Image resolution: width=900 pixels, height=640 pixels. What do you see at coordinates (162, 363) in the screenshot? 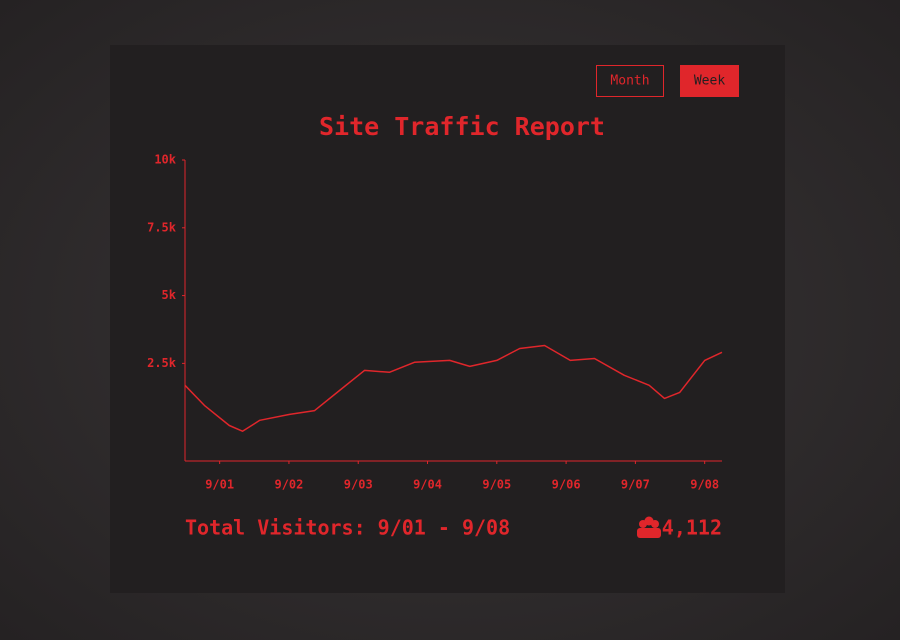
I see `y-tick-label: 2.5k` at bounding box center [162, 363].